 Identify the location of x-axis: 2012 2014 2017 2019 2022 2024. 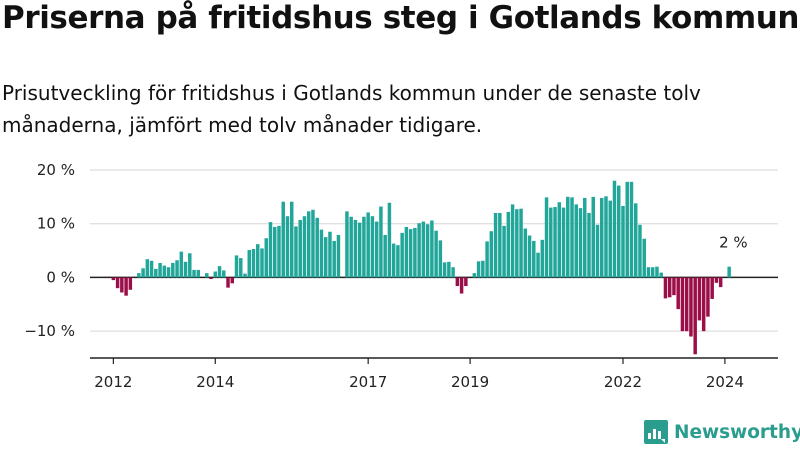
(434, 374).